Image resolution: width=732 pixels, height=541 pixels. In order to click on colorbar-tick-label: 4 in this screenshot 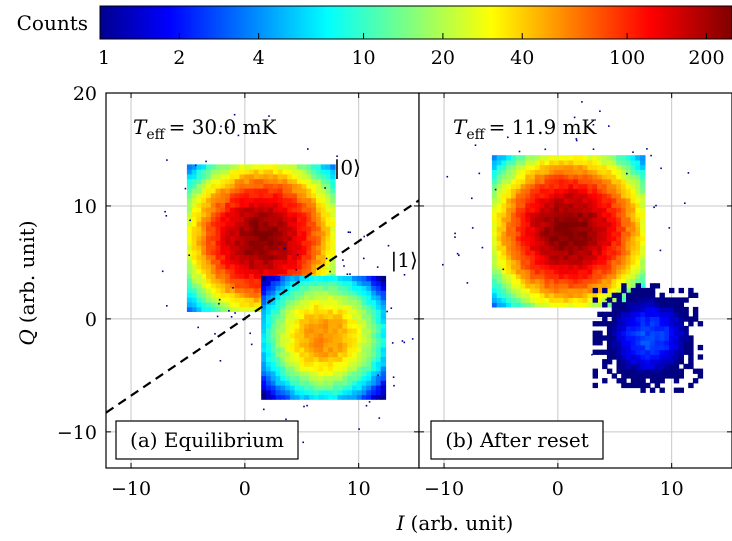, I will do `click(259, 58)`.